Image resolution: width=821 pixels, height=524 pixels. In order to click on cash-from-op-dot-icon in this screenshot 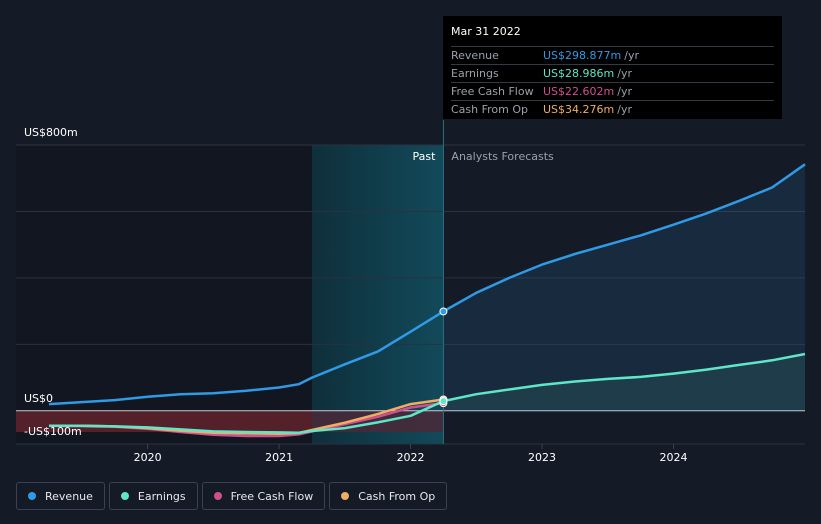, I will do `click(345, 496)`.